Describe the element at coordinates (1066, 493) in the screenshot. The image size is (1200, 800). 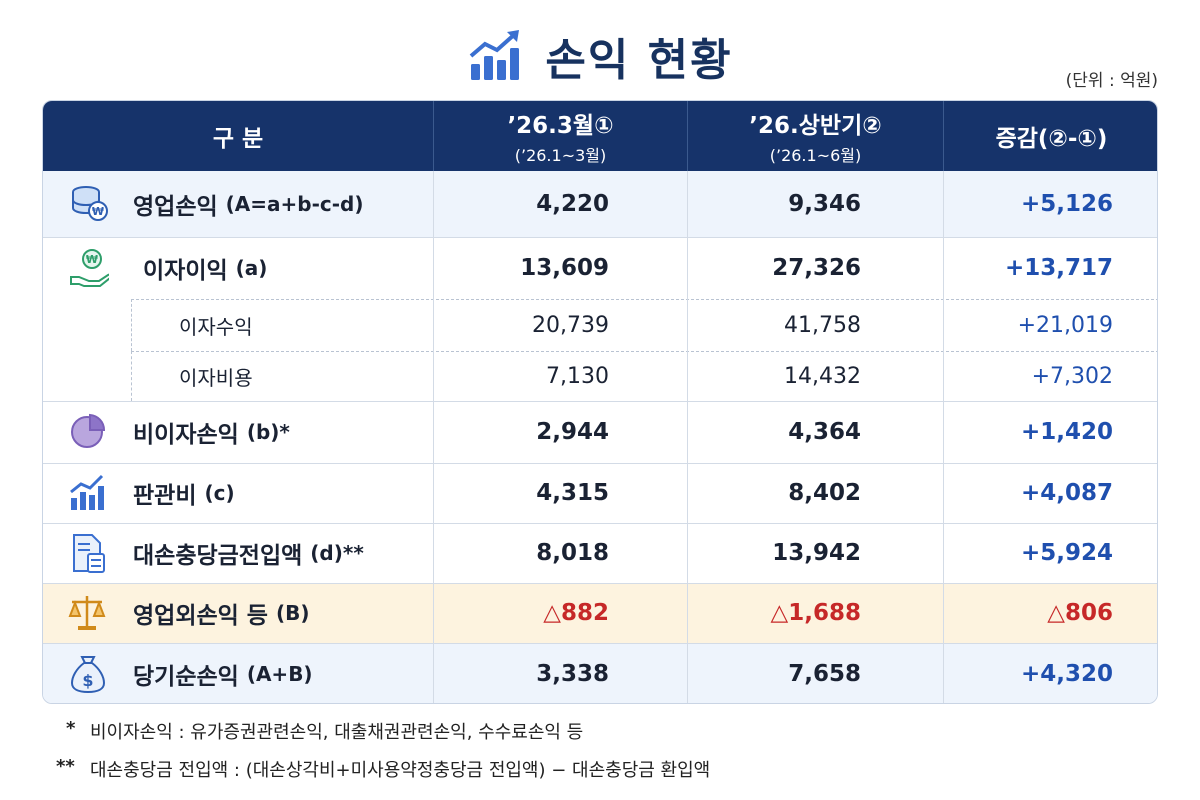
I see `value-cell: +4,087` at that location.